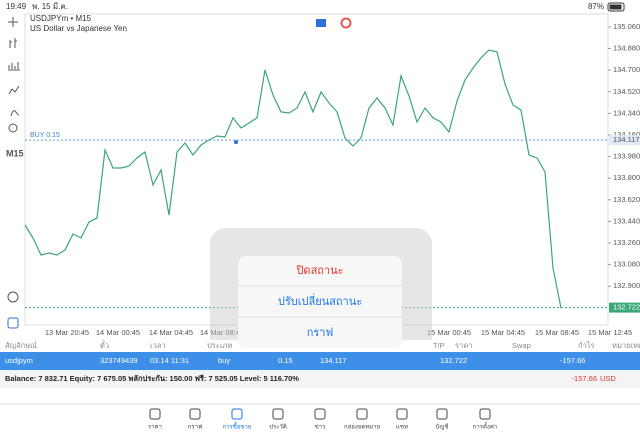 The image size is (640, 447). What do you see at coordinates (195, 427) in the screenshot?
I see `nav-label: กราฟ` at bounding box center [195, 427].